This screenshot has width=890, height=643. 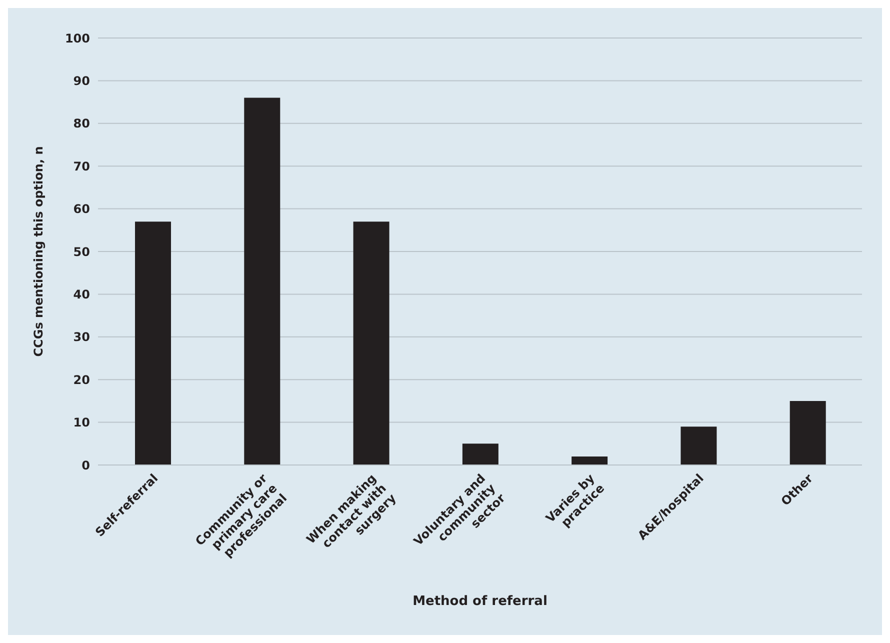 What do you see at coordinates (81, 81) in the screenshot?
I see `y-tick-label: 90` at bounding box center [81, 81].